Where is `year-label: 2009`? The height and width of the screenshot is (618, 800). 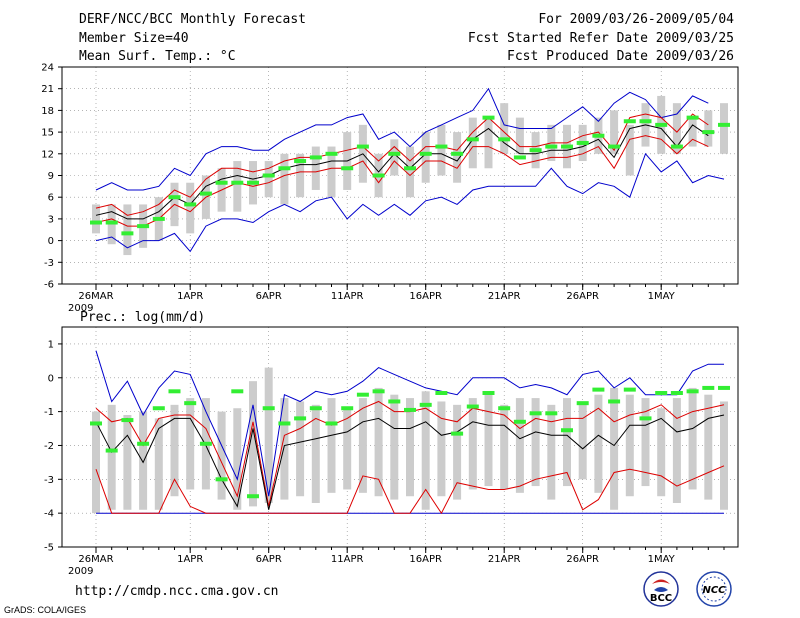 year-label: 2009 is located at coordinates (80, 571).